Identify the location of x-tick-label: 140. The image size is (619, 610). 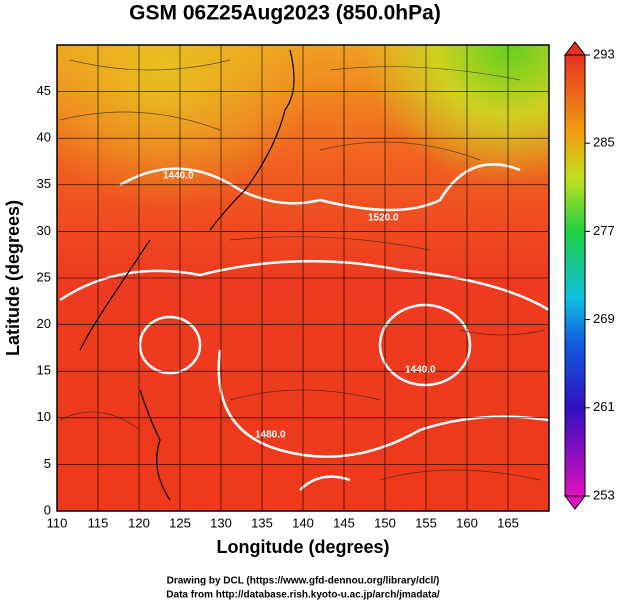
(303, 522).